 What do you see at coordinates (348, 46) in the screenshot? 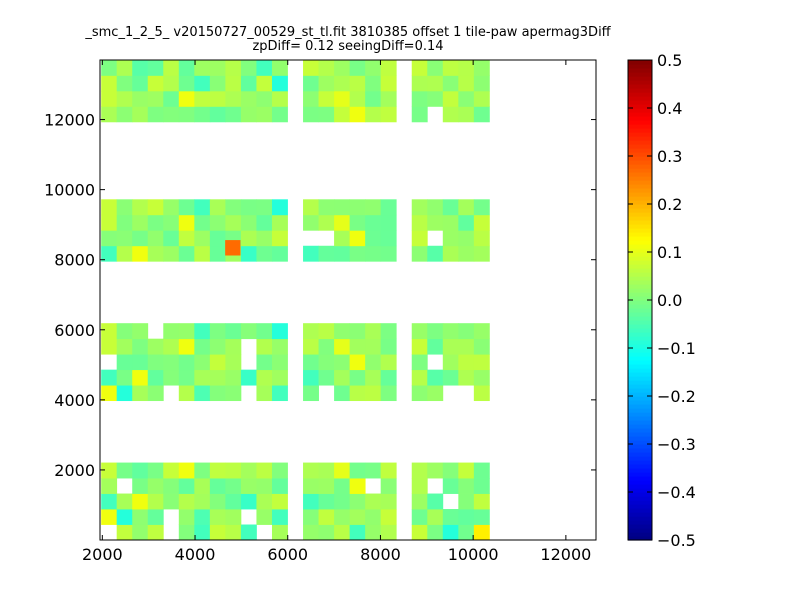
I see `title-line-2: zpDiff= 0.12 seeingDiff=0.14` at bounding box center [348, 46].